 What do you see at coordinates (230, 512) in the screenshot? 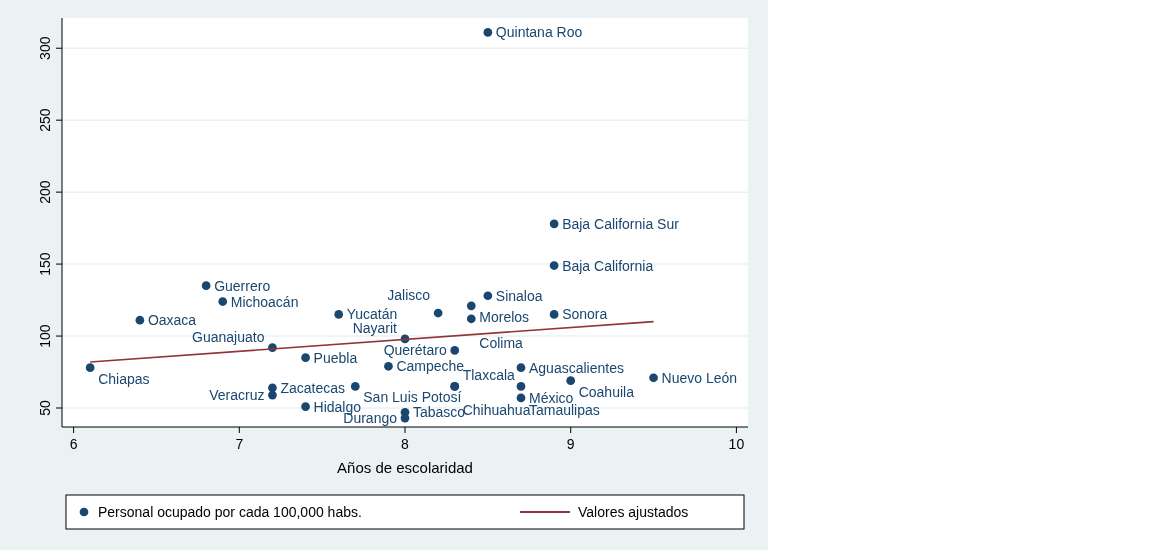
I see `legend-label: Personal ocupado por cada 100,000 habs.` at bounding box center [230, 512].